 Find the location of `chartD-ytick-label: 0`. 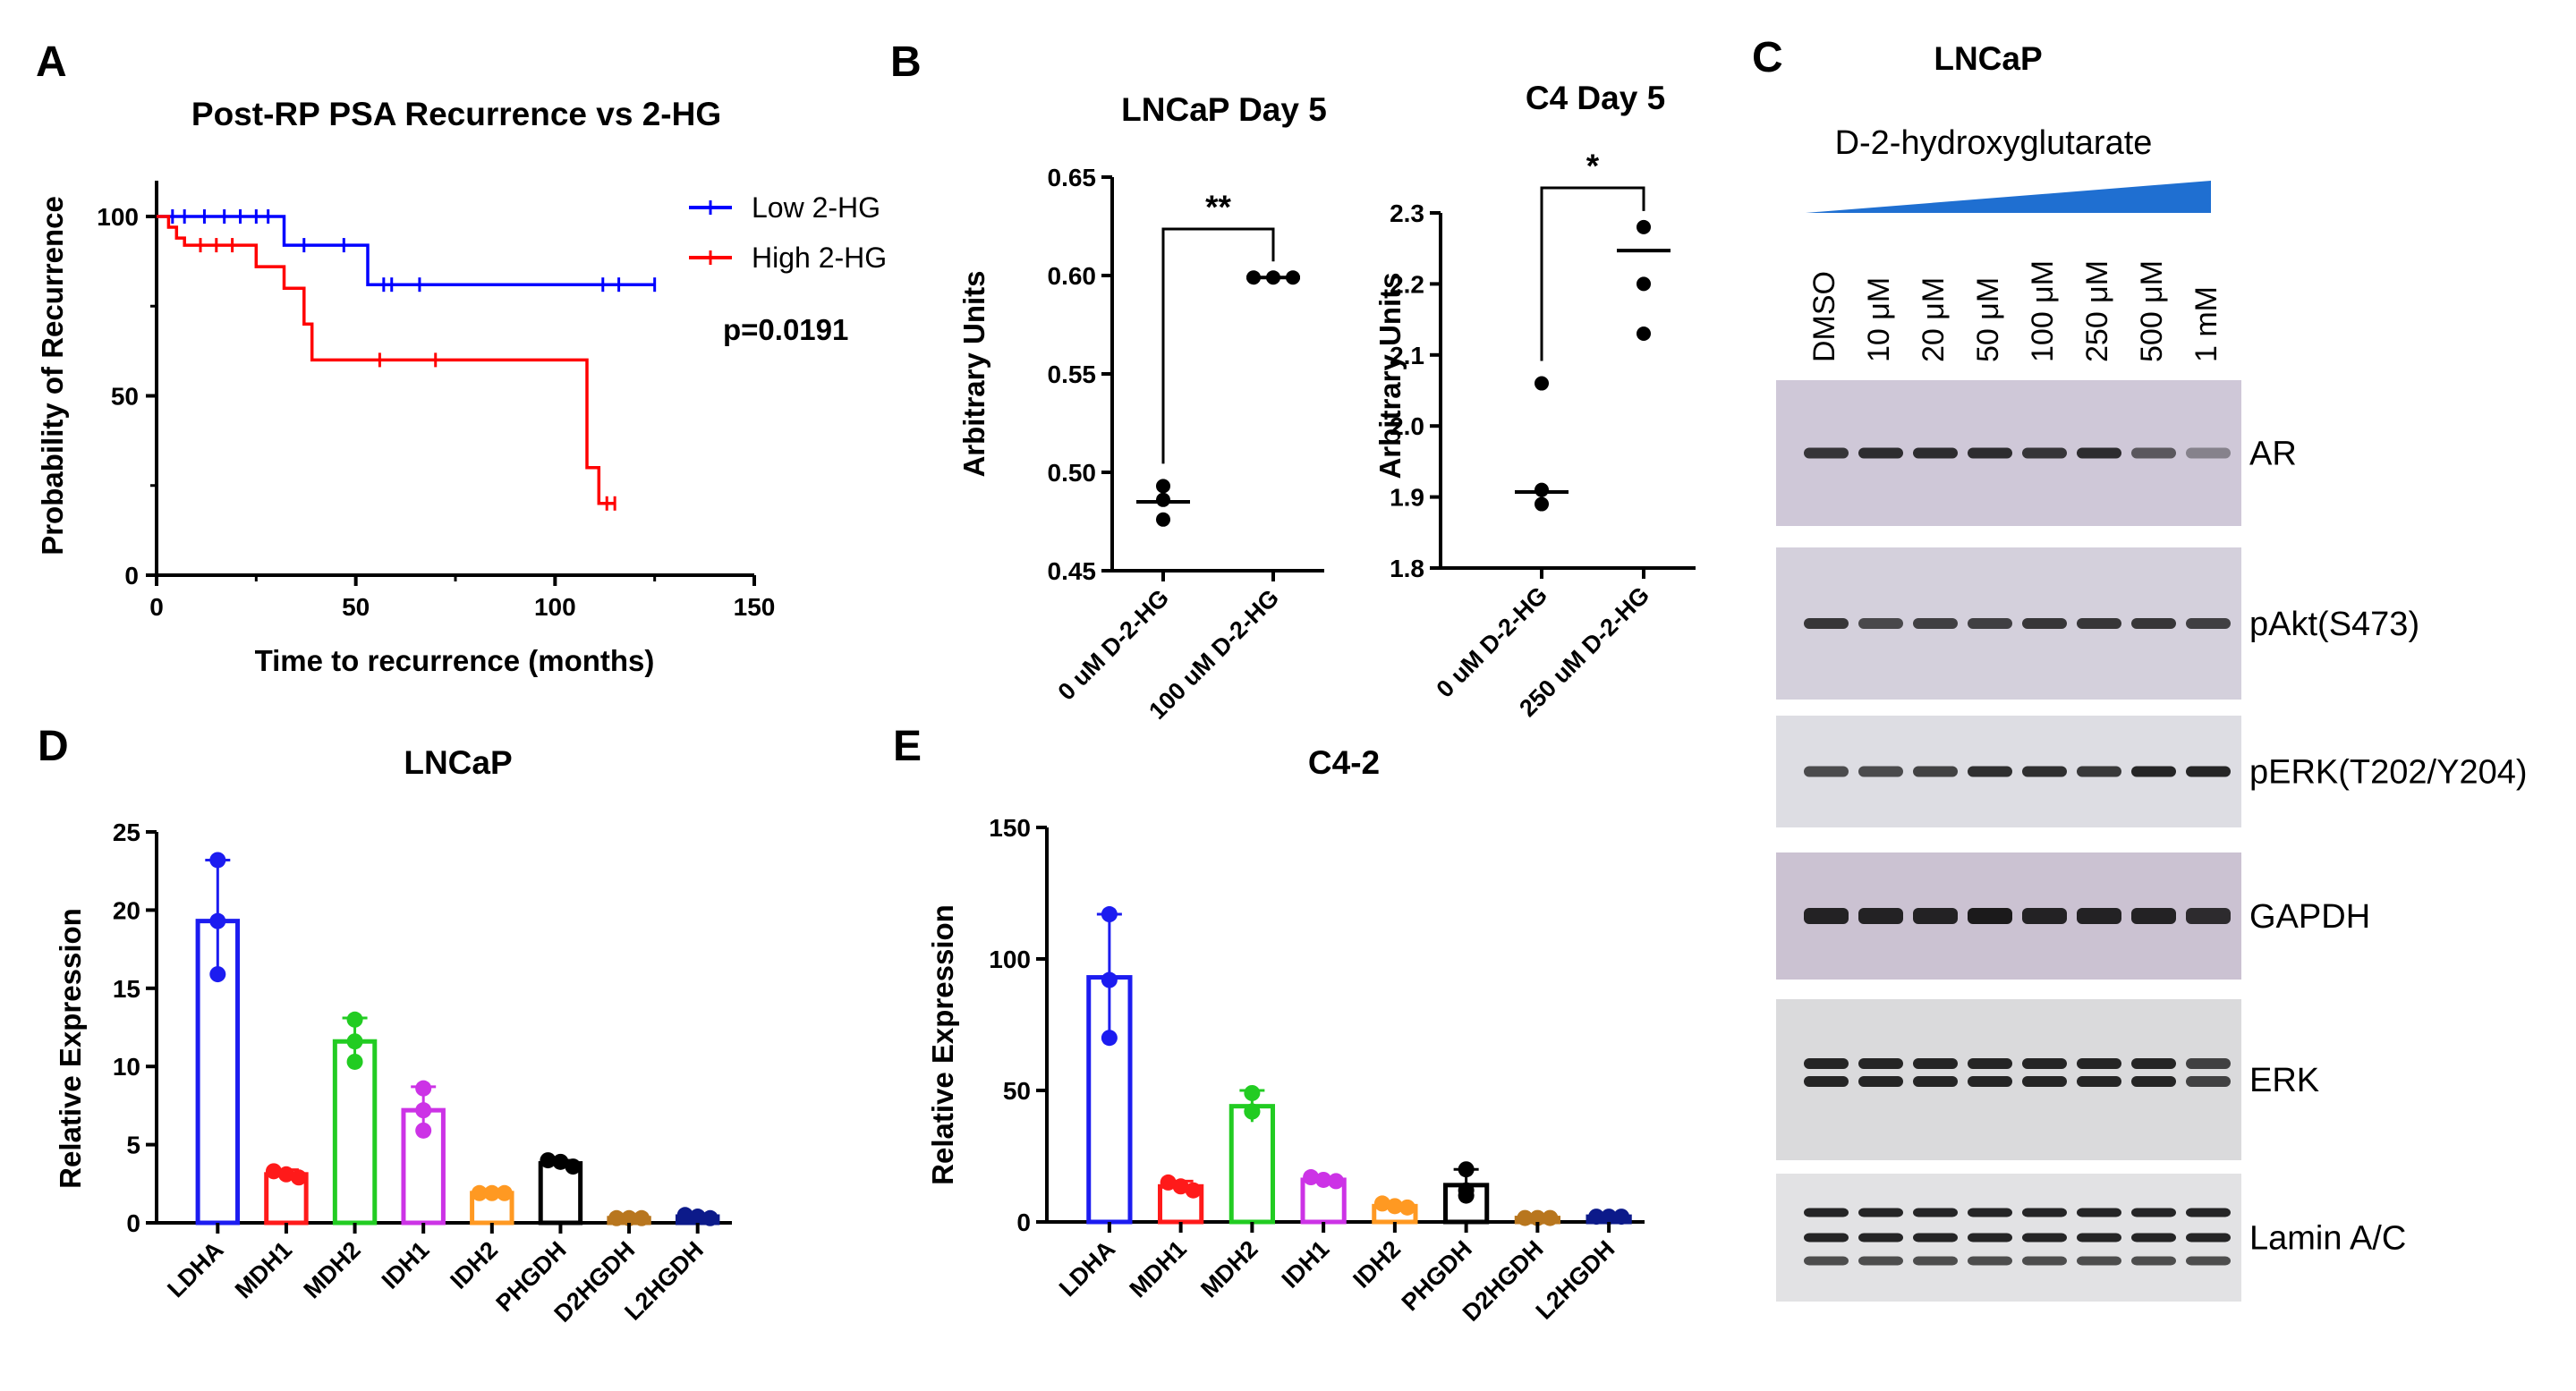

chartD-ytick-label: 0 is located at coordinates (133, 1223).